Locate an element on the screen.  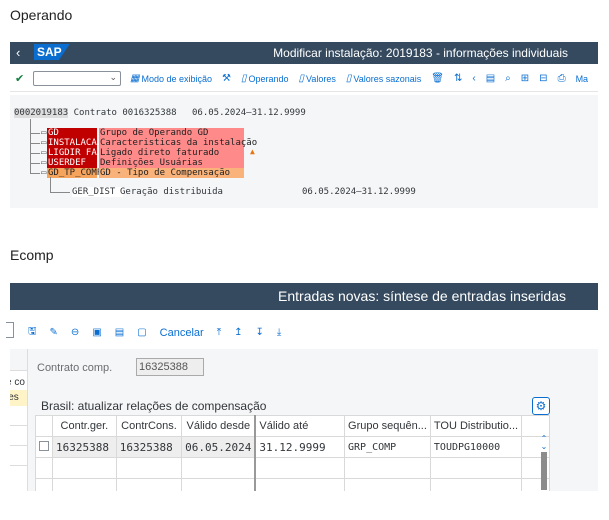
tree-node-desc: GD - Tipo de Compensação is located at coordinates (171, 173).